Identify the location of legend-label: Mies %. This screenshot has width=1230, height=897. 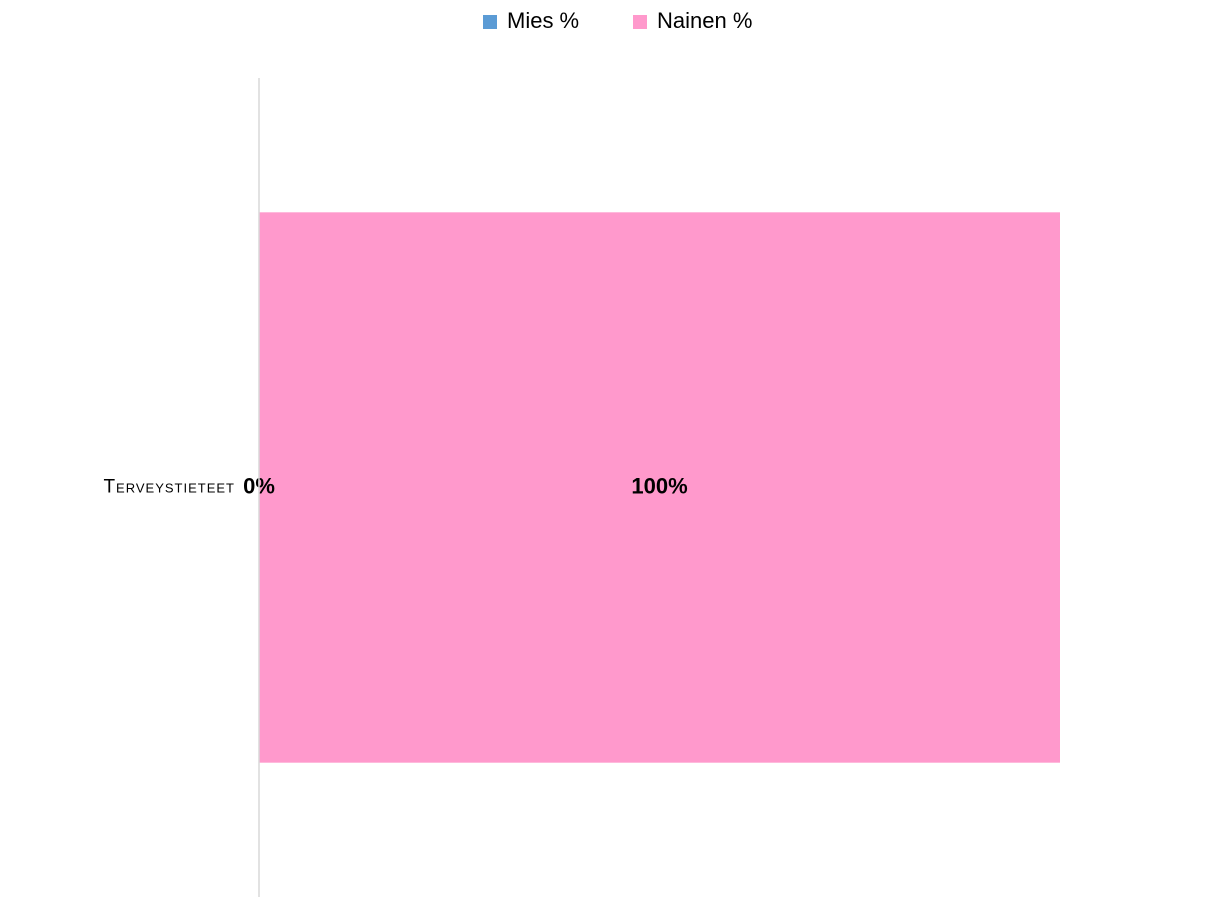
(543, 20).